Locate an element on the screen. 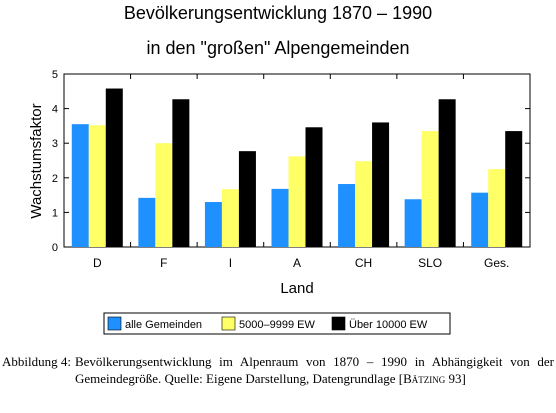  legend-box is located at coordinates (277, 323).